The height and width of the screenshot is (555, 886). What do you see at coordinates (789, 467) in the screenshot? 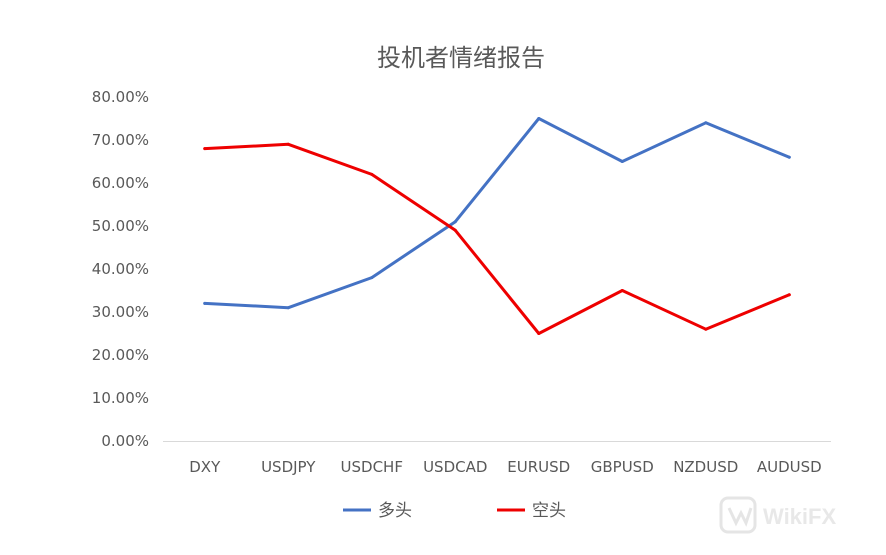
I see `x-tick-label: AUDUSD` at bounding box center [789, 467].